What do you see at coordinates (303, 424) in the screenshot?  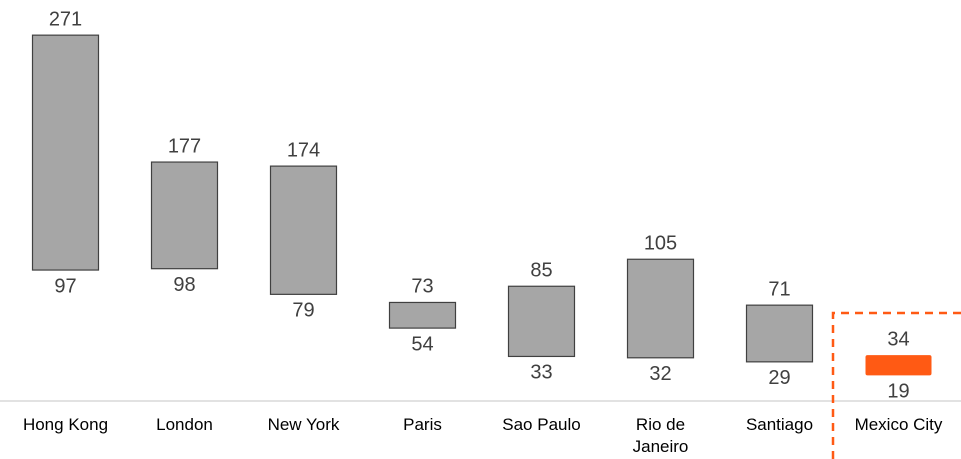 I see `x-tick-label: New York` at bounding box center [303, 424].